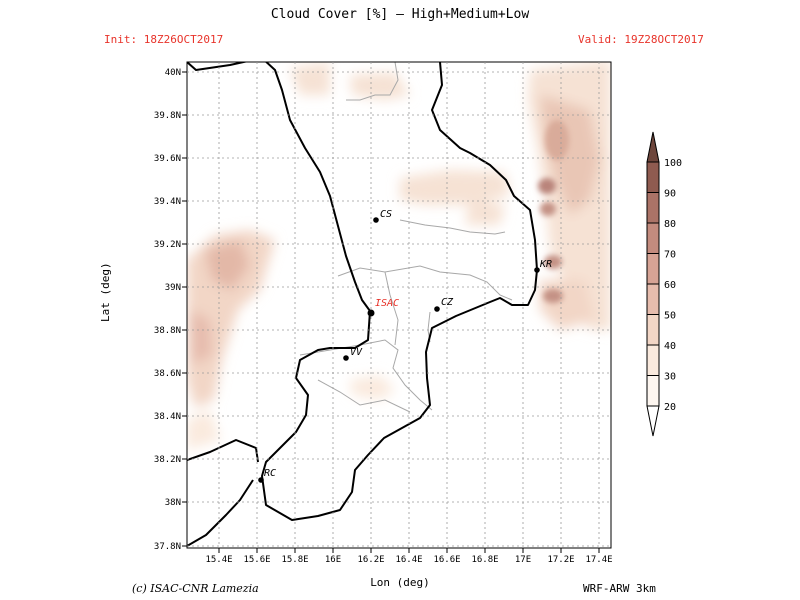 The height and width of the screenshot is (600, 800). What do you see at coordinates (437, 309) in the screenshot?
I see `city-marker-cz` at bounding box center [437, 309].